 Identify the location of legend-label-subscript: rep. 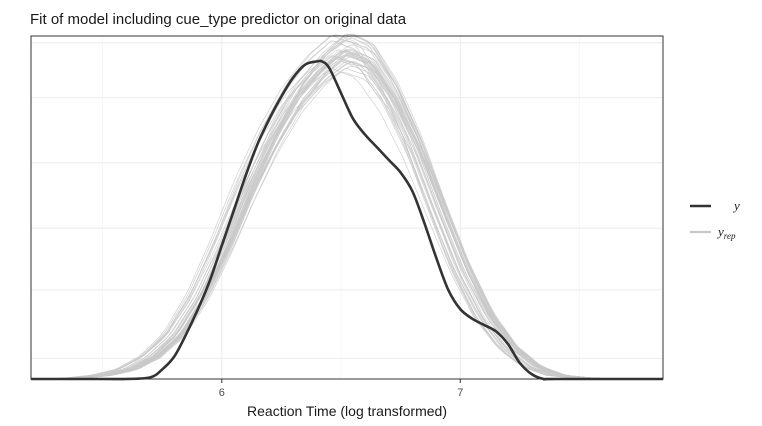
(730, 236).